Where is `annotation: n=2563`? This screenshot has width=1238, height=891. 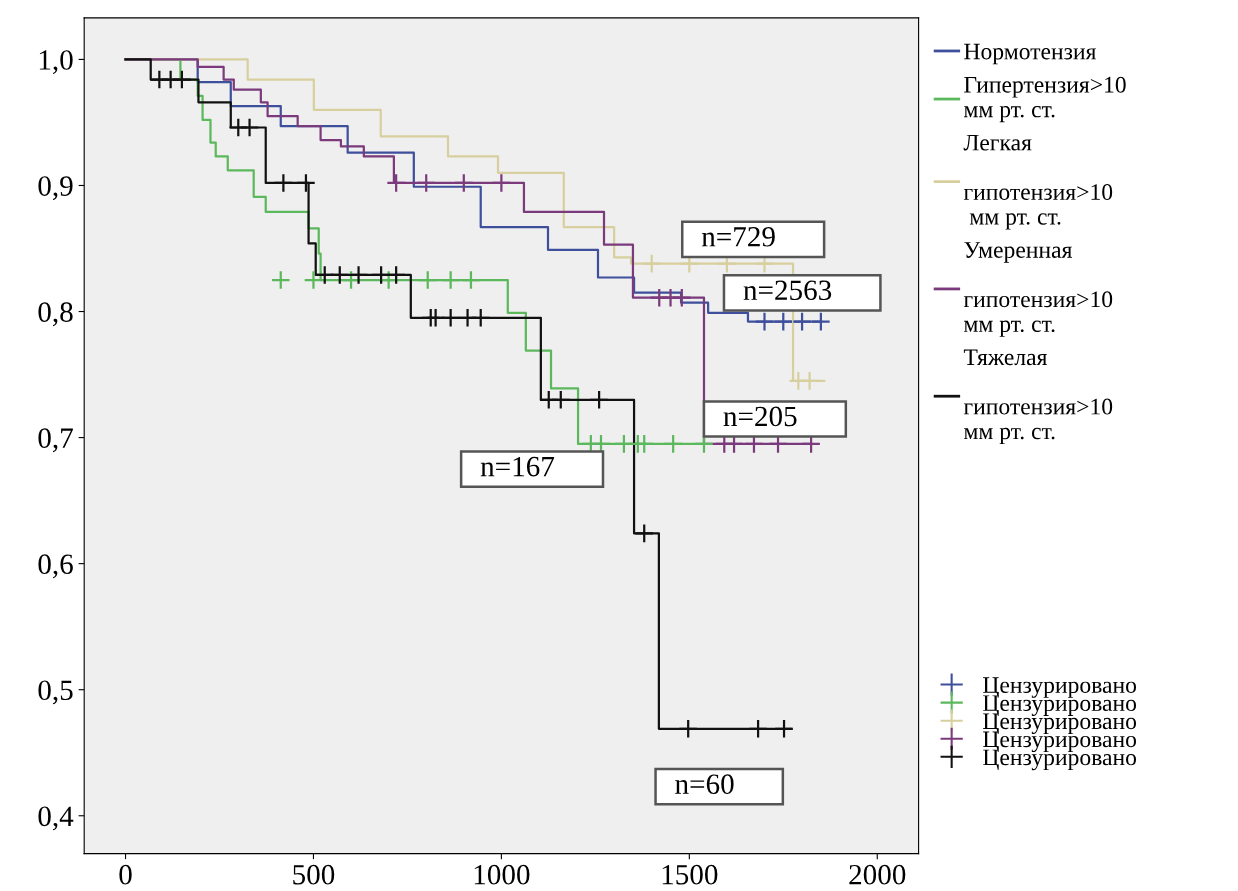
annotation: n=2563 is located at coordinates (787, 290).